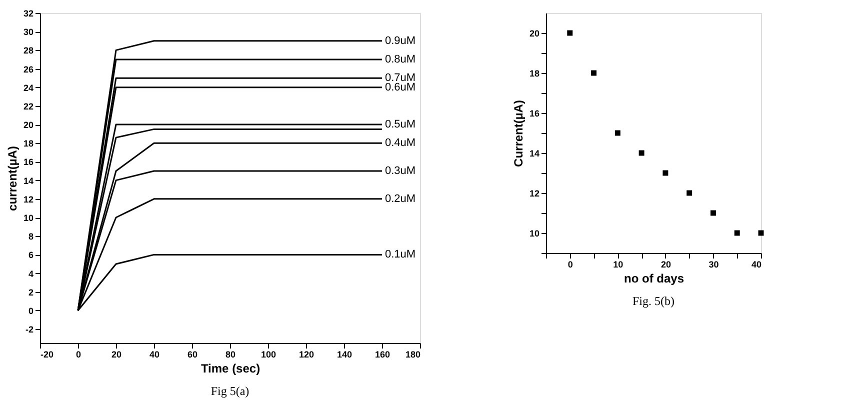 The height and width of the screenshot is (418, 846). Describe the element at coordinates (382, 355) in the screenshot. I see `x-tick-label: 160` at that location.